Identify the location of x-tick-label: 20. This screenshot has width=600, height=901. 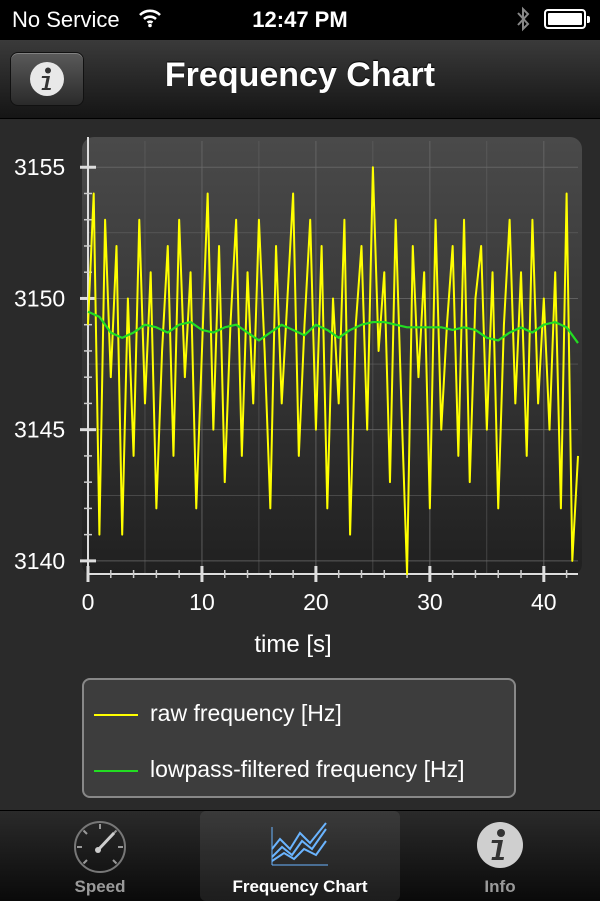
(316, 602).